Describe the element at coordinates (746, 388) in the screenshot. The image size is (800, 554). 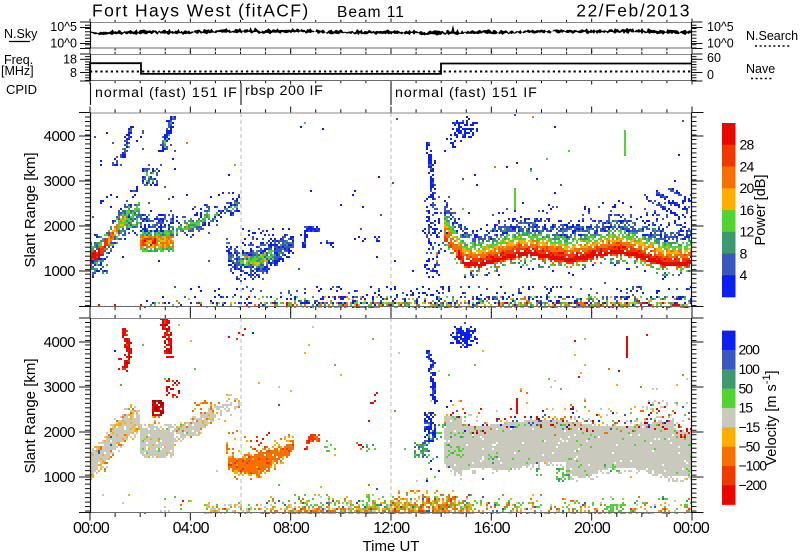
I see `svg-text: 50` at that location.